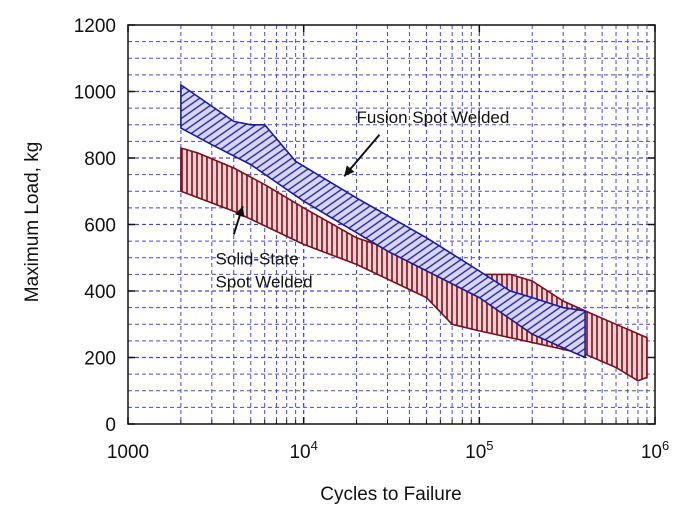 Image resolution: width=679 pixels, height=512 pixels. I want to click on y-tick-label: 1000, so click(95, 93).